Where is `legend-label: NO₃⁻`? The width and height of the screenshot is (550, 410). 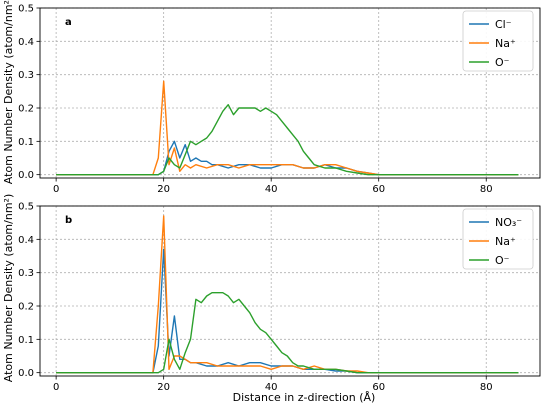 legend-label: NO₃⁻ is located at coordinates (508, 222).